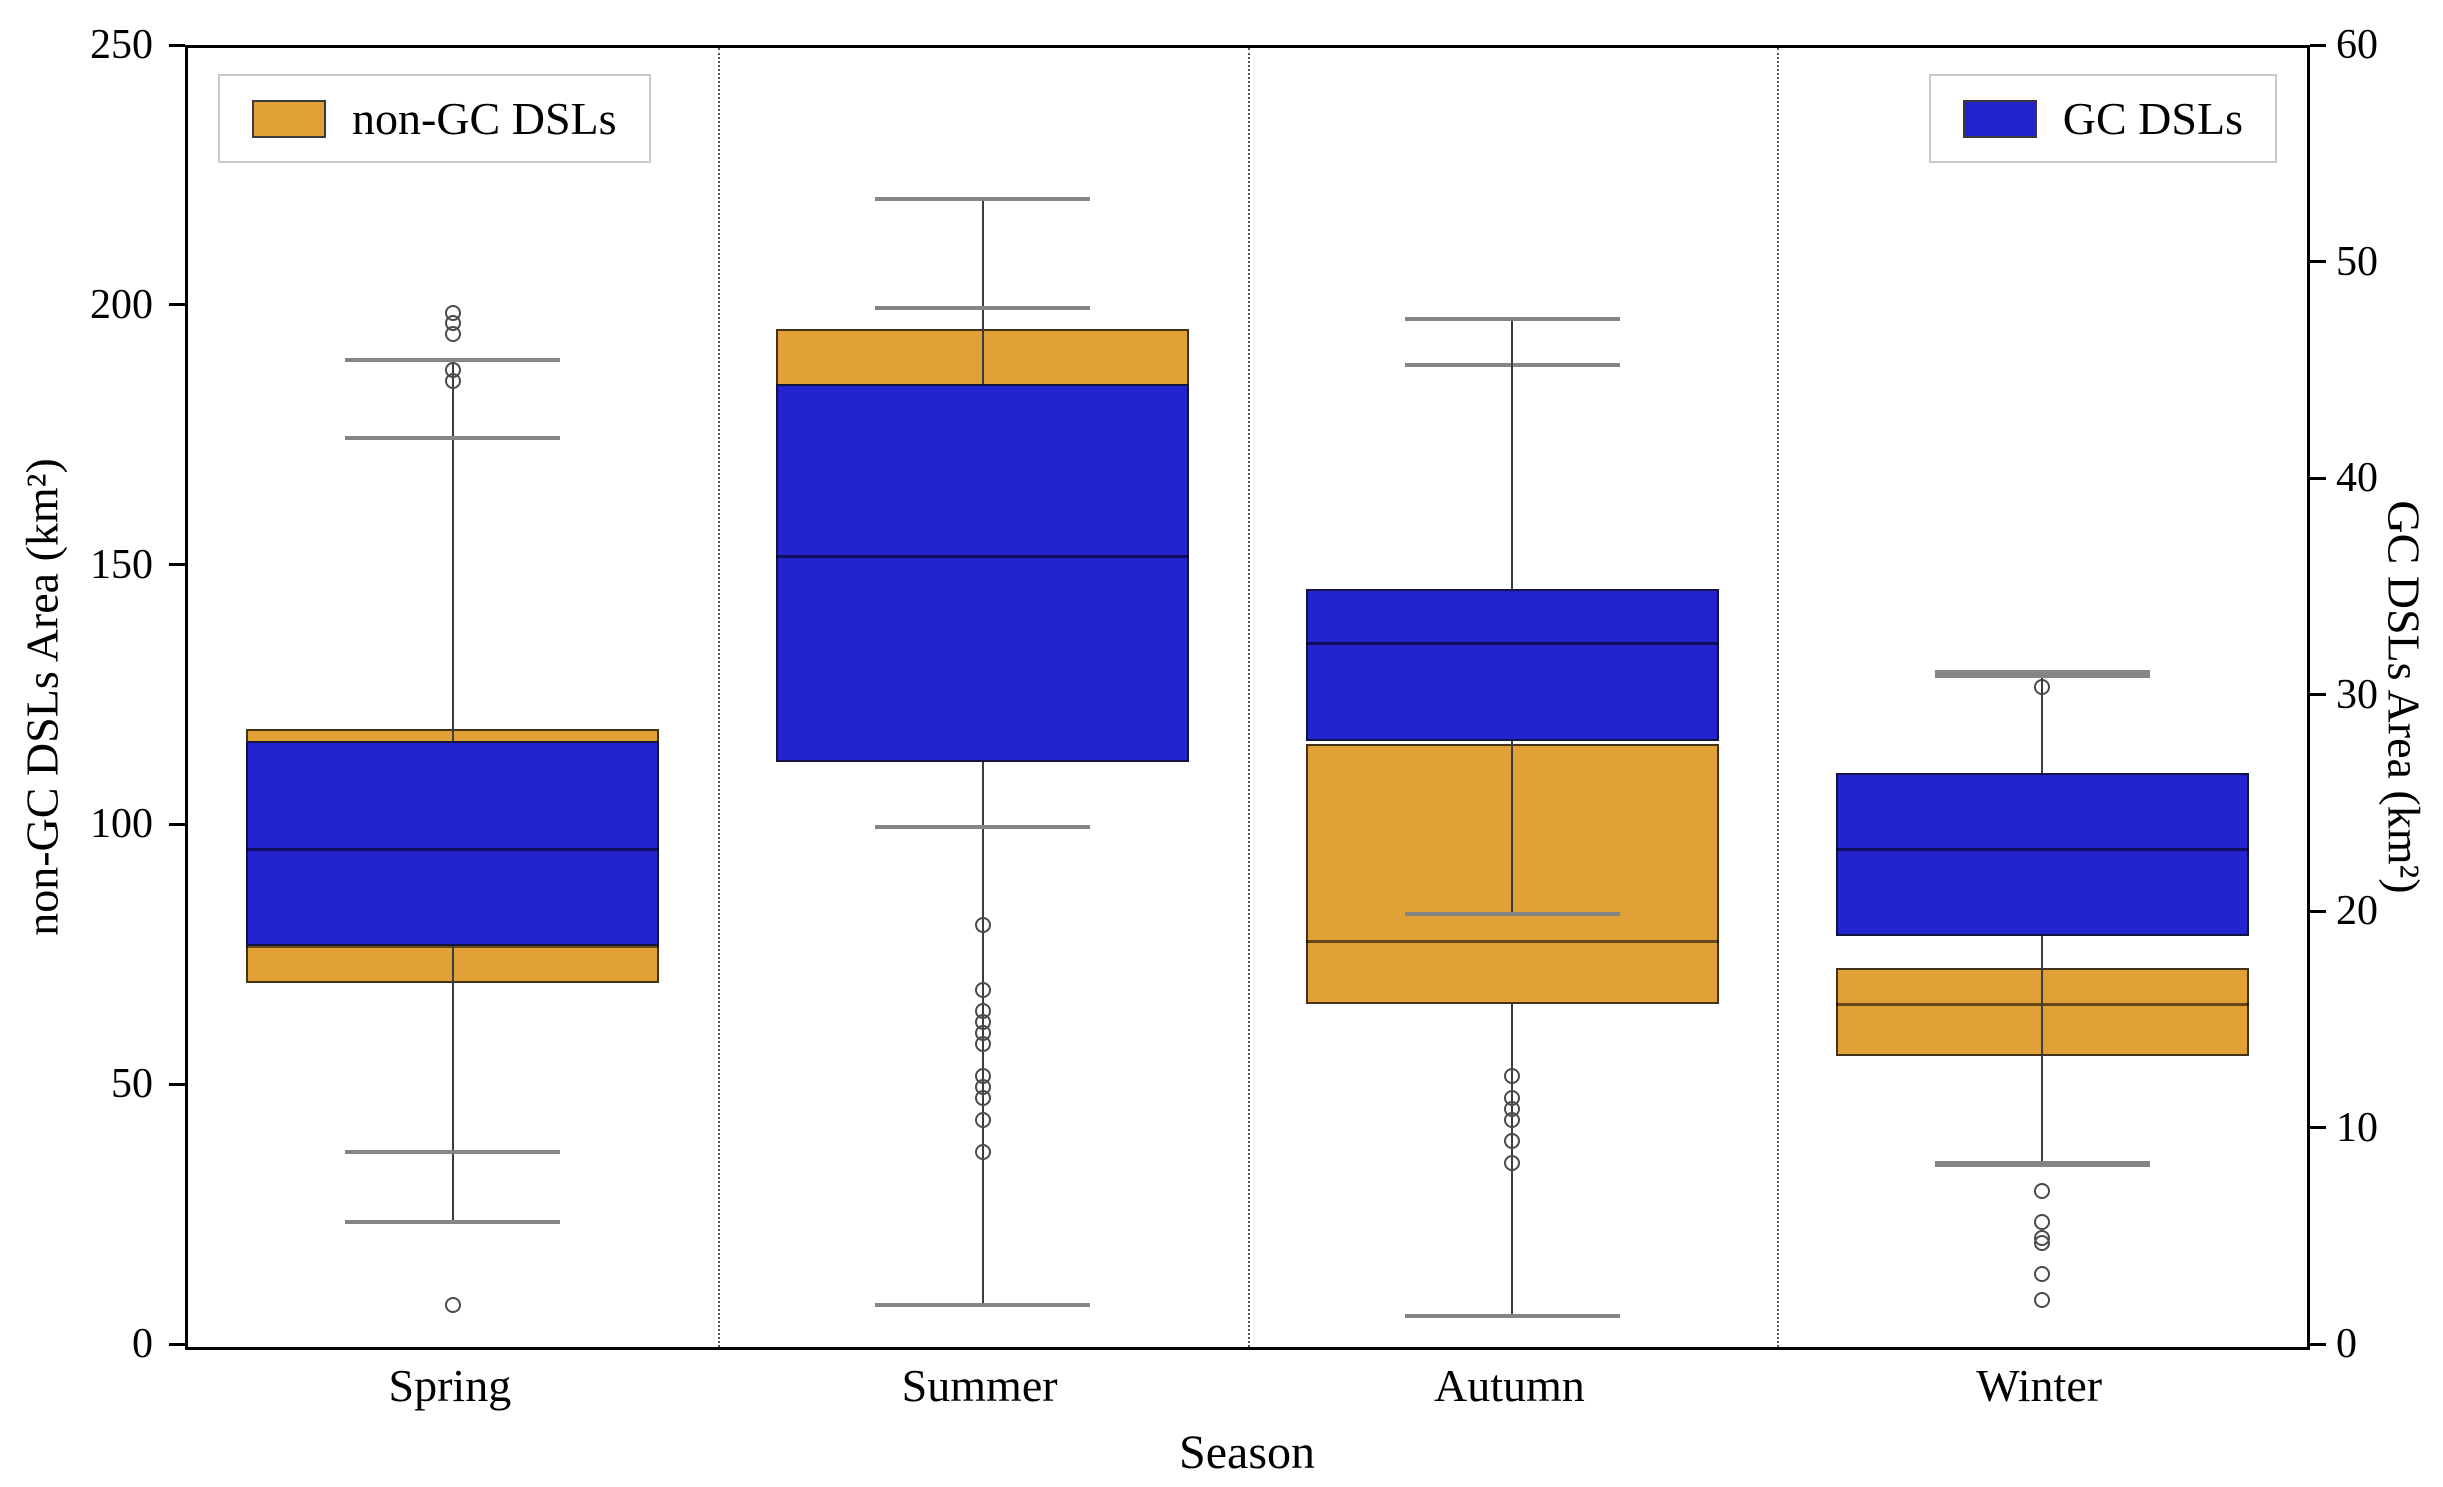  Describe the element at coordinates (2357, 911) in the screenshot. I see `right-tick-label: 20` at that location.